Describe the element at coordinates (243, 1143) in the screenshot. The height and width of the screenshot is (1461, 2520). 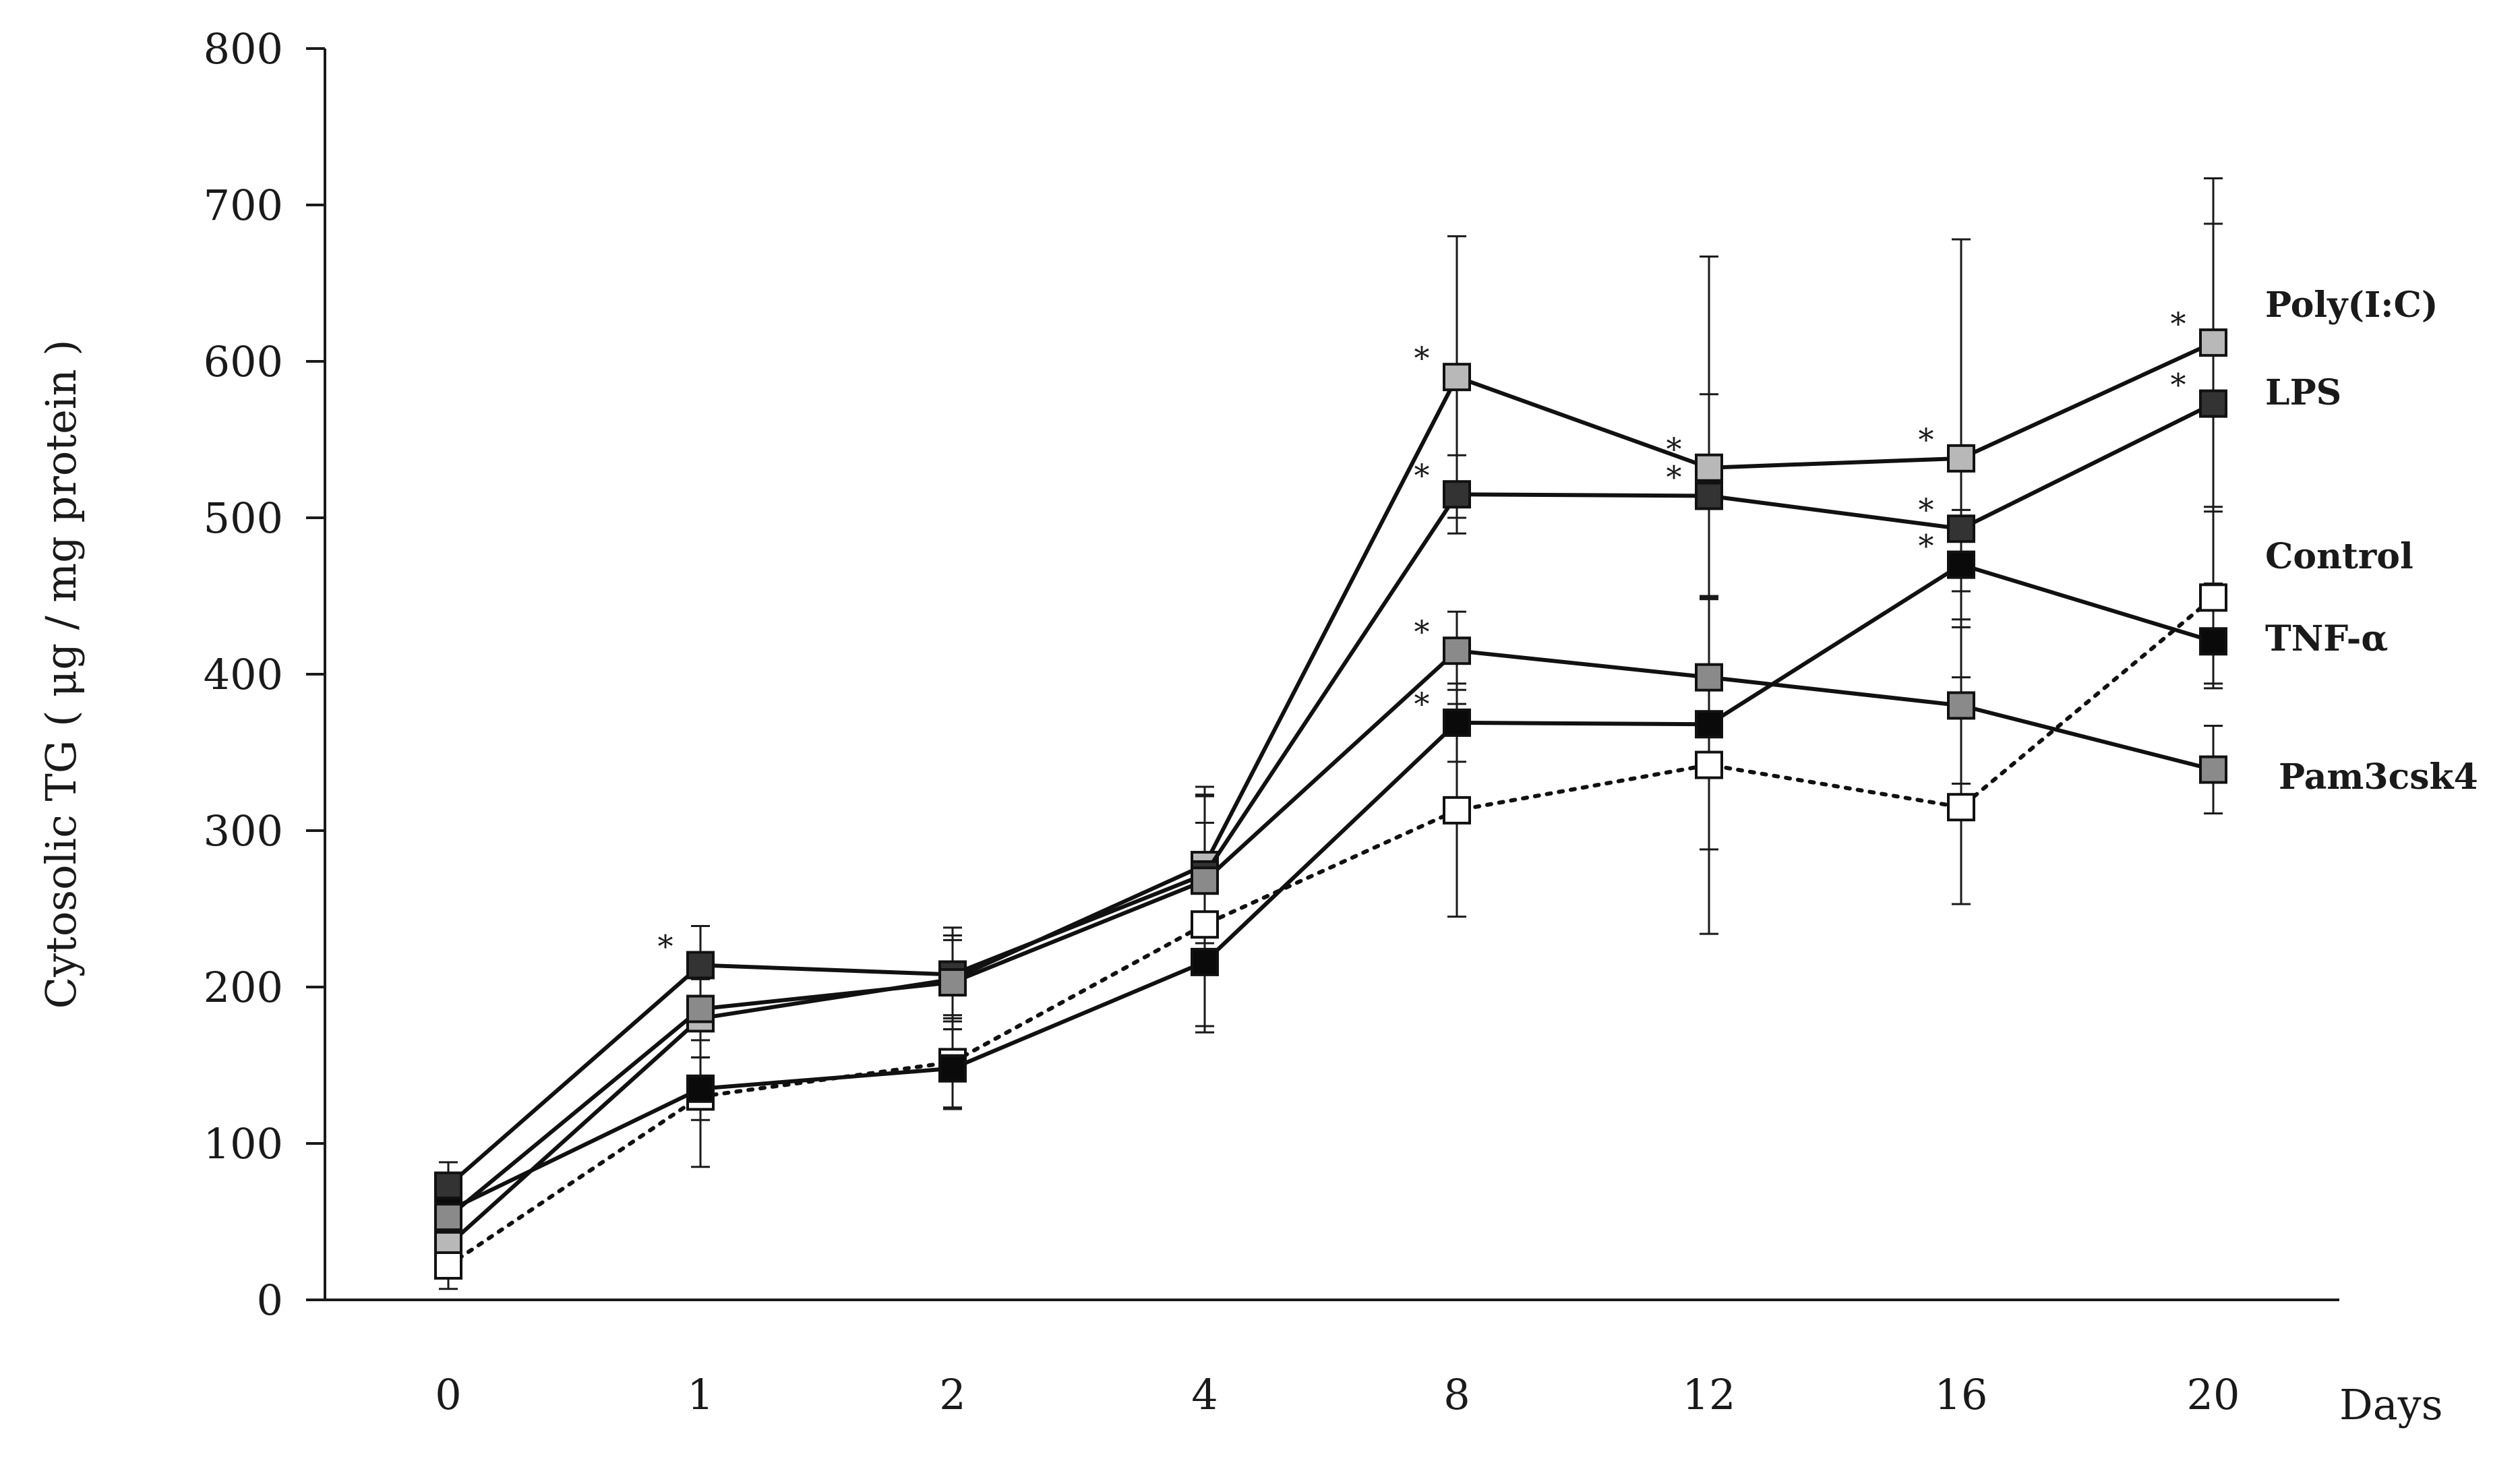
I see `y-tick-label: 100` at that location.